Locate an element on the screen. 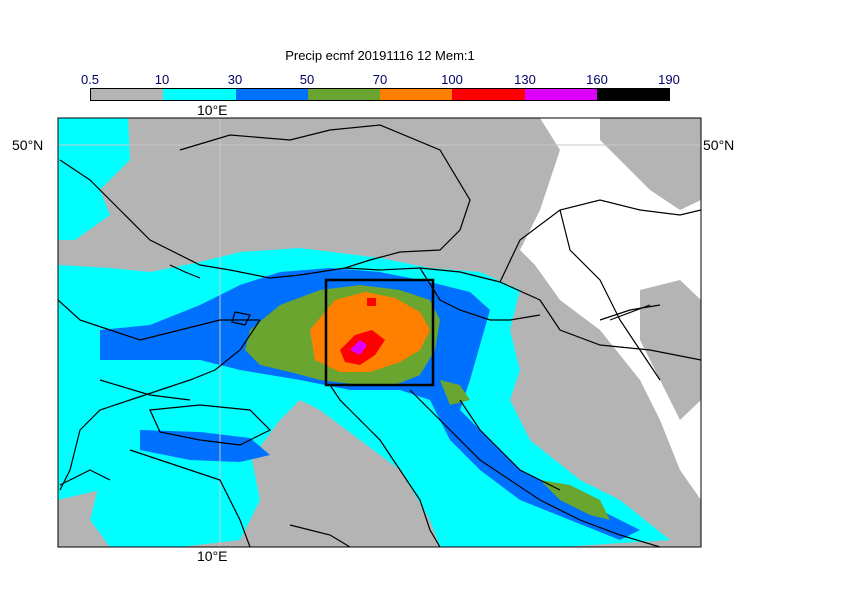 Image resolution: width=842 pixels, height=596 pixels. legend-label-2: 30 is located at coordinates (235, 79).